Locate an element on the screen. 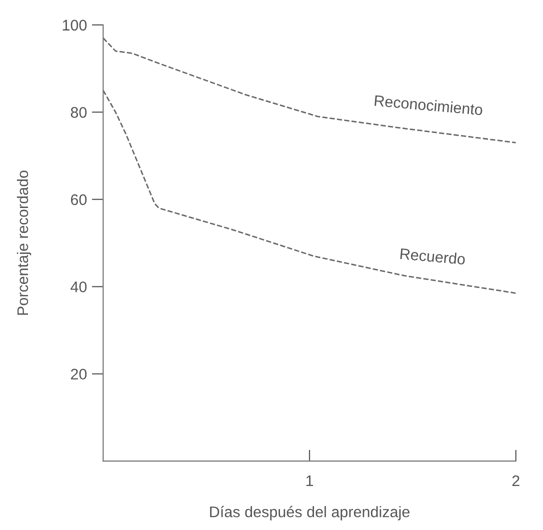 The height and width of the screenshot is (530, 543). x-tick-label: 2 is located at coordinates (516, 480).